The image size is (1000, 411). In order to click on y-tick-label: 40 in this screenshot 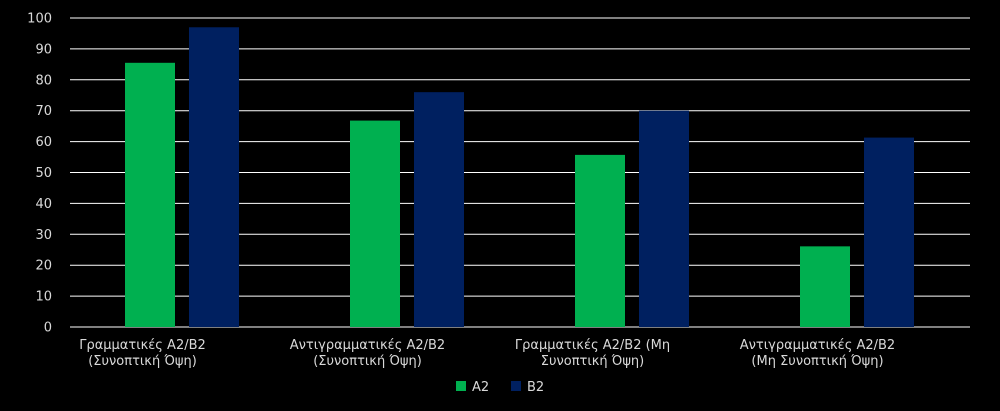, I will do `click(43, 204)`.